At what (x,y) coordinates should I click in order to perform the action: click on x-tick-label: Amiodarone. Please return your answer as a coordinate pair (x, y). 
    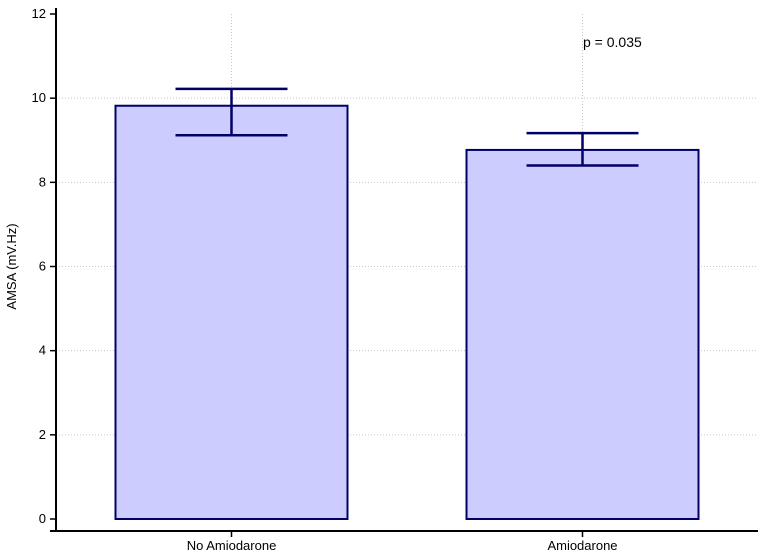
    Looking at the image, I should click on (582, 545).